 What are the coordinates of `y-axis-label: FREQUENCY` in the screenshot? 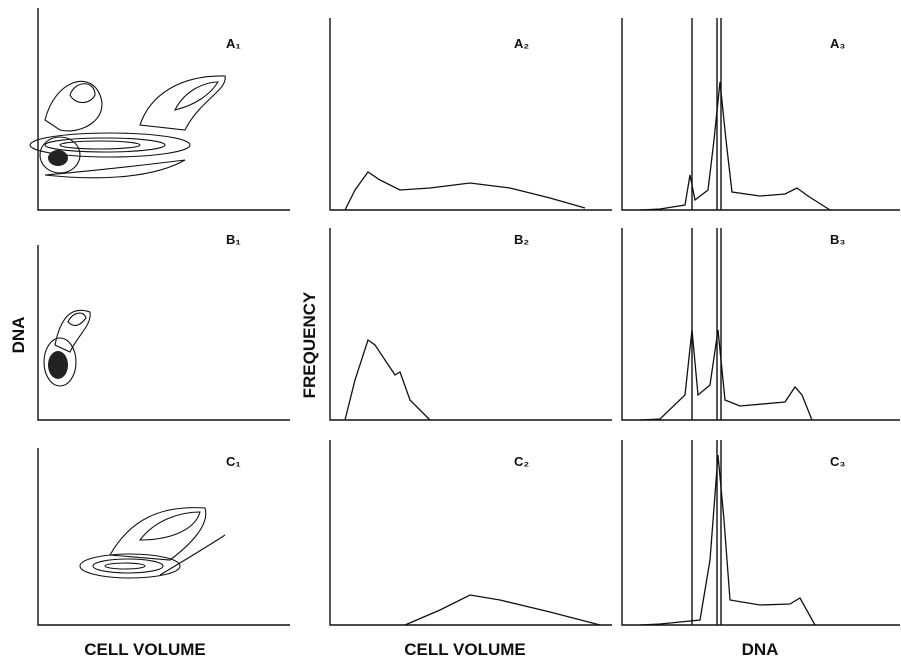 It's located at (309, 344).